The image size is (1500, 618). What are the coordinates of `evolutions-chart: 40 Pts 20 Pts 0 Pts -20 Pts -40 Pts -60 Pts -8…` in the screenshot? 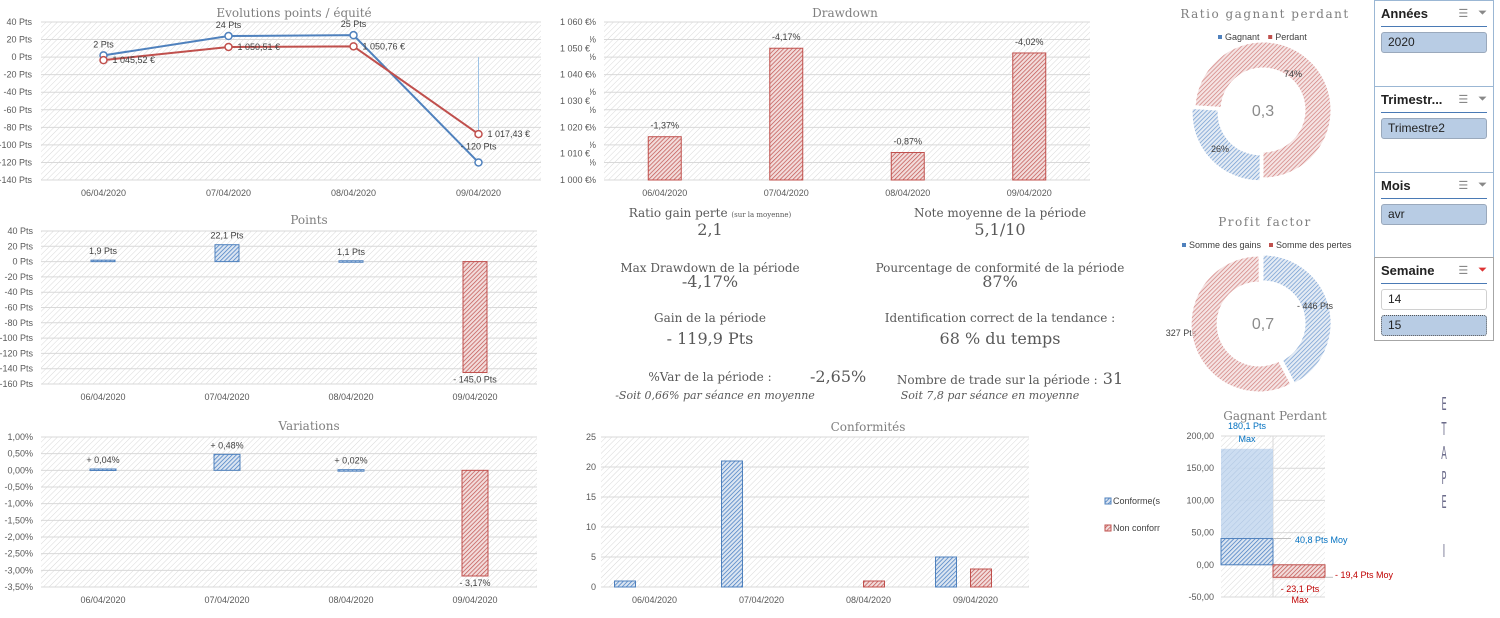 It's located at (295, 102).